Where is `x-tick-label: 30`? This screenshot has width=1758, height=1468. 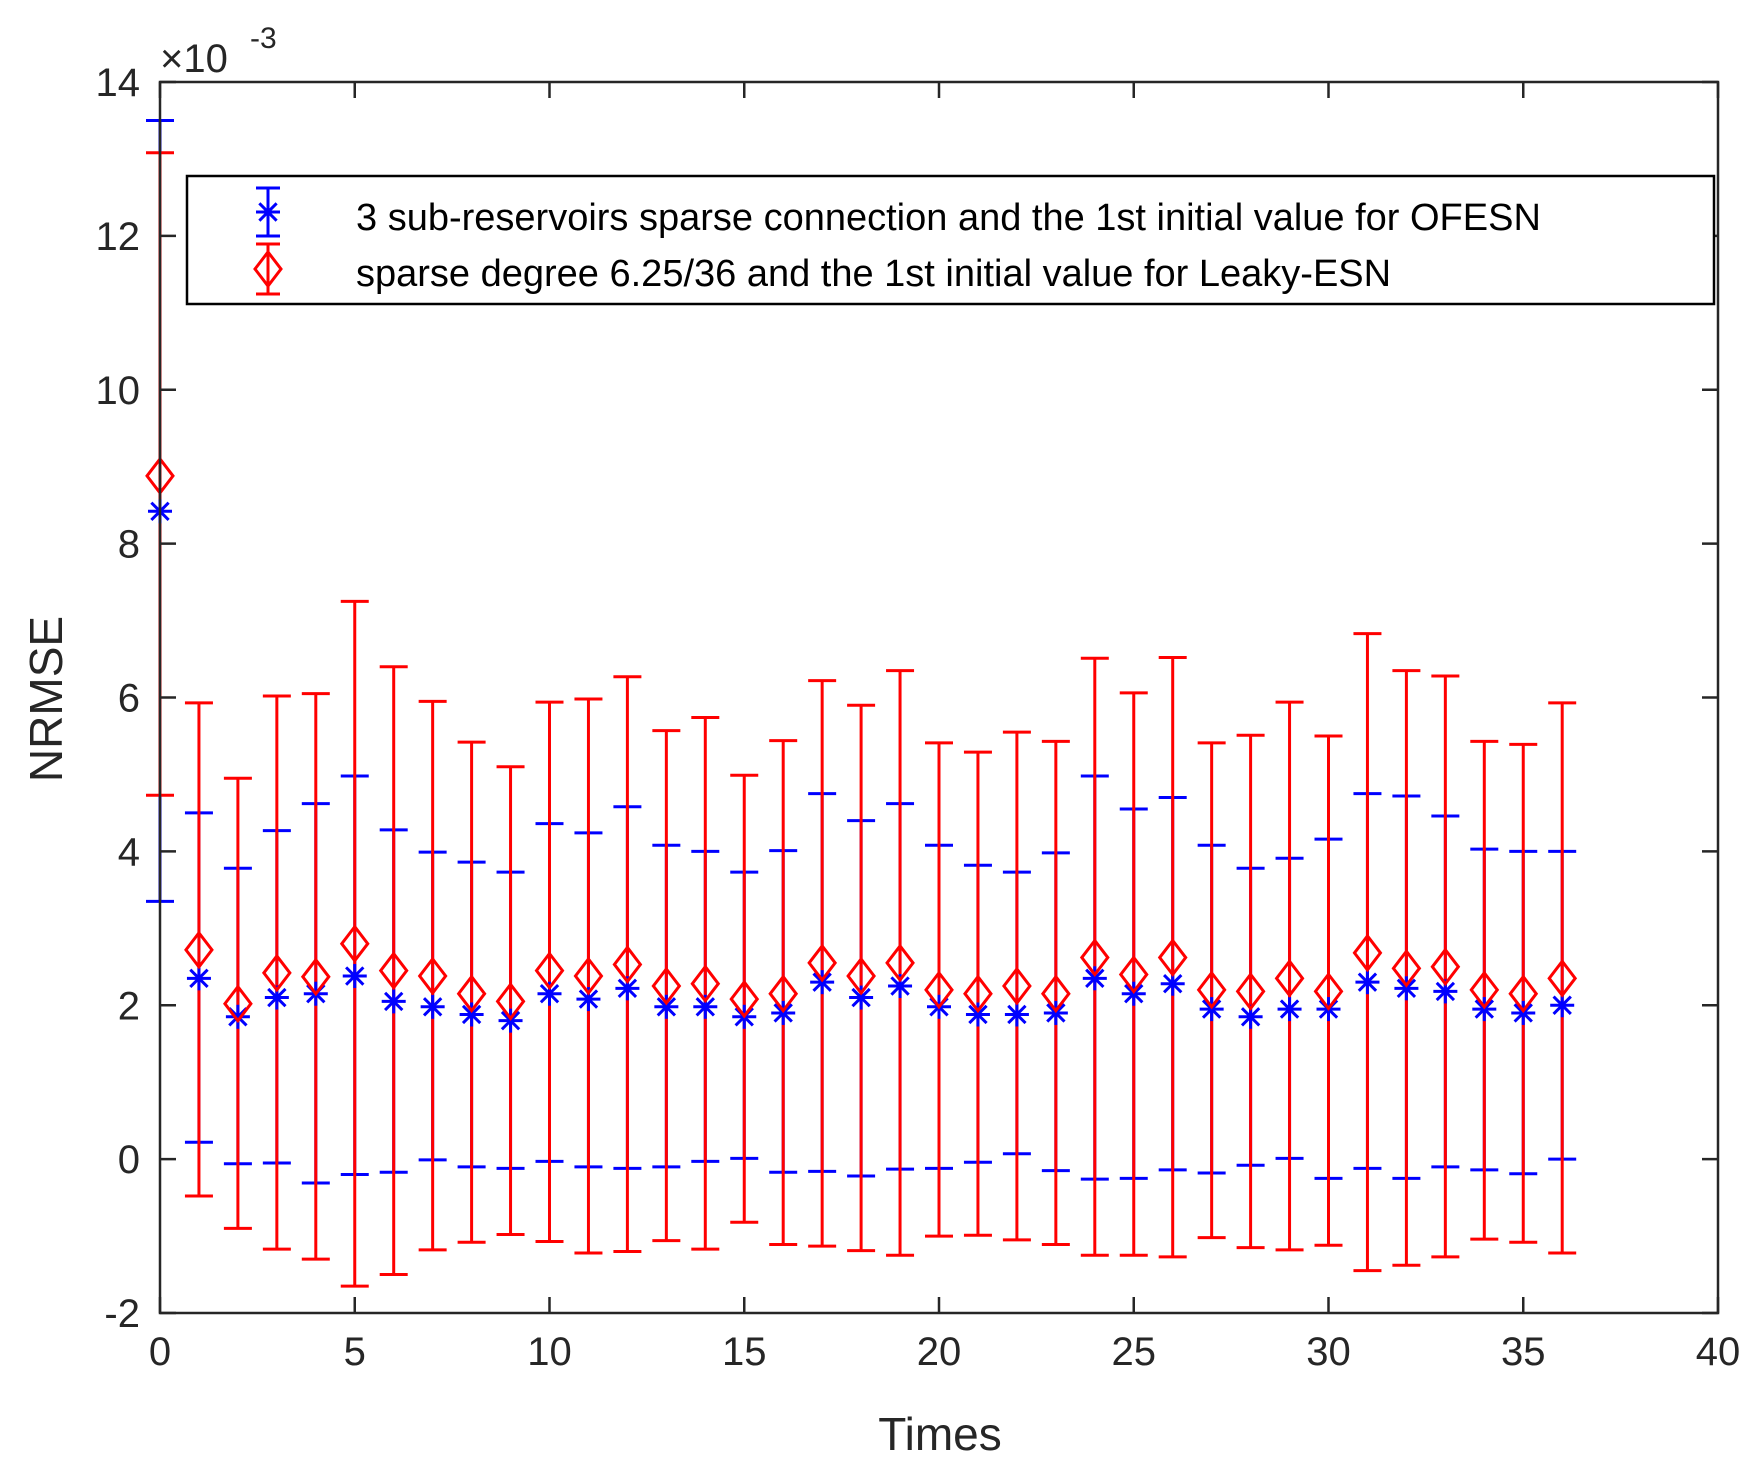
x-tick-label: 30 is located at coordinates (1328, 1352).